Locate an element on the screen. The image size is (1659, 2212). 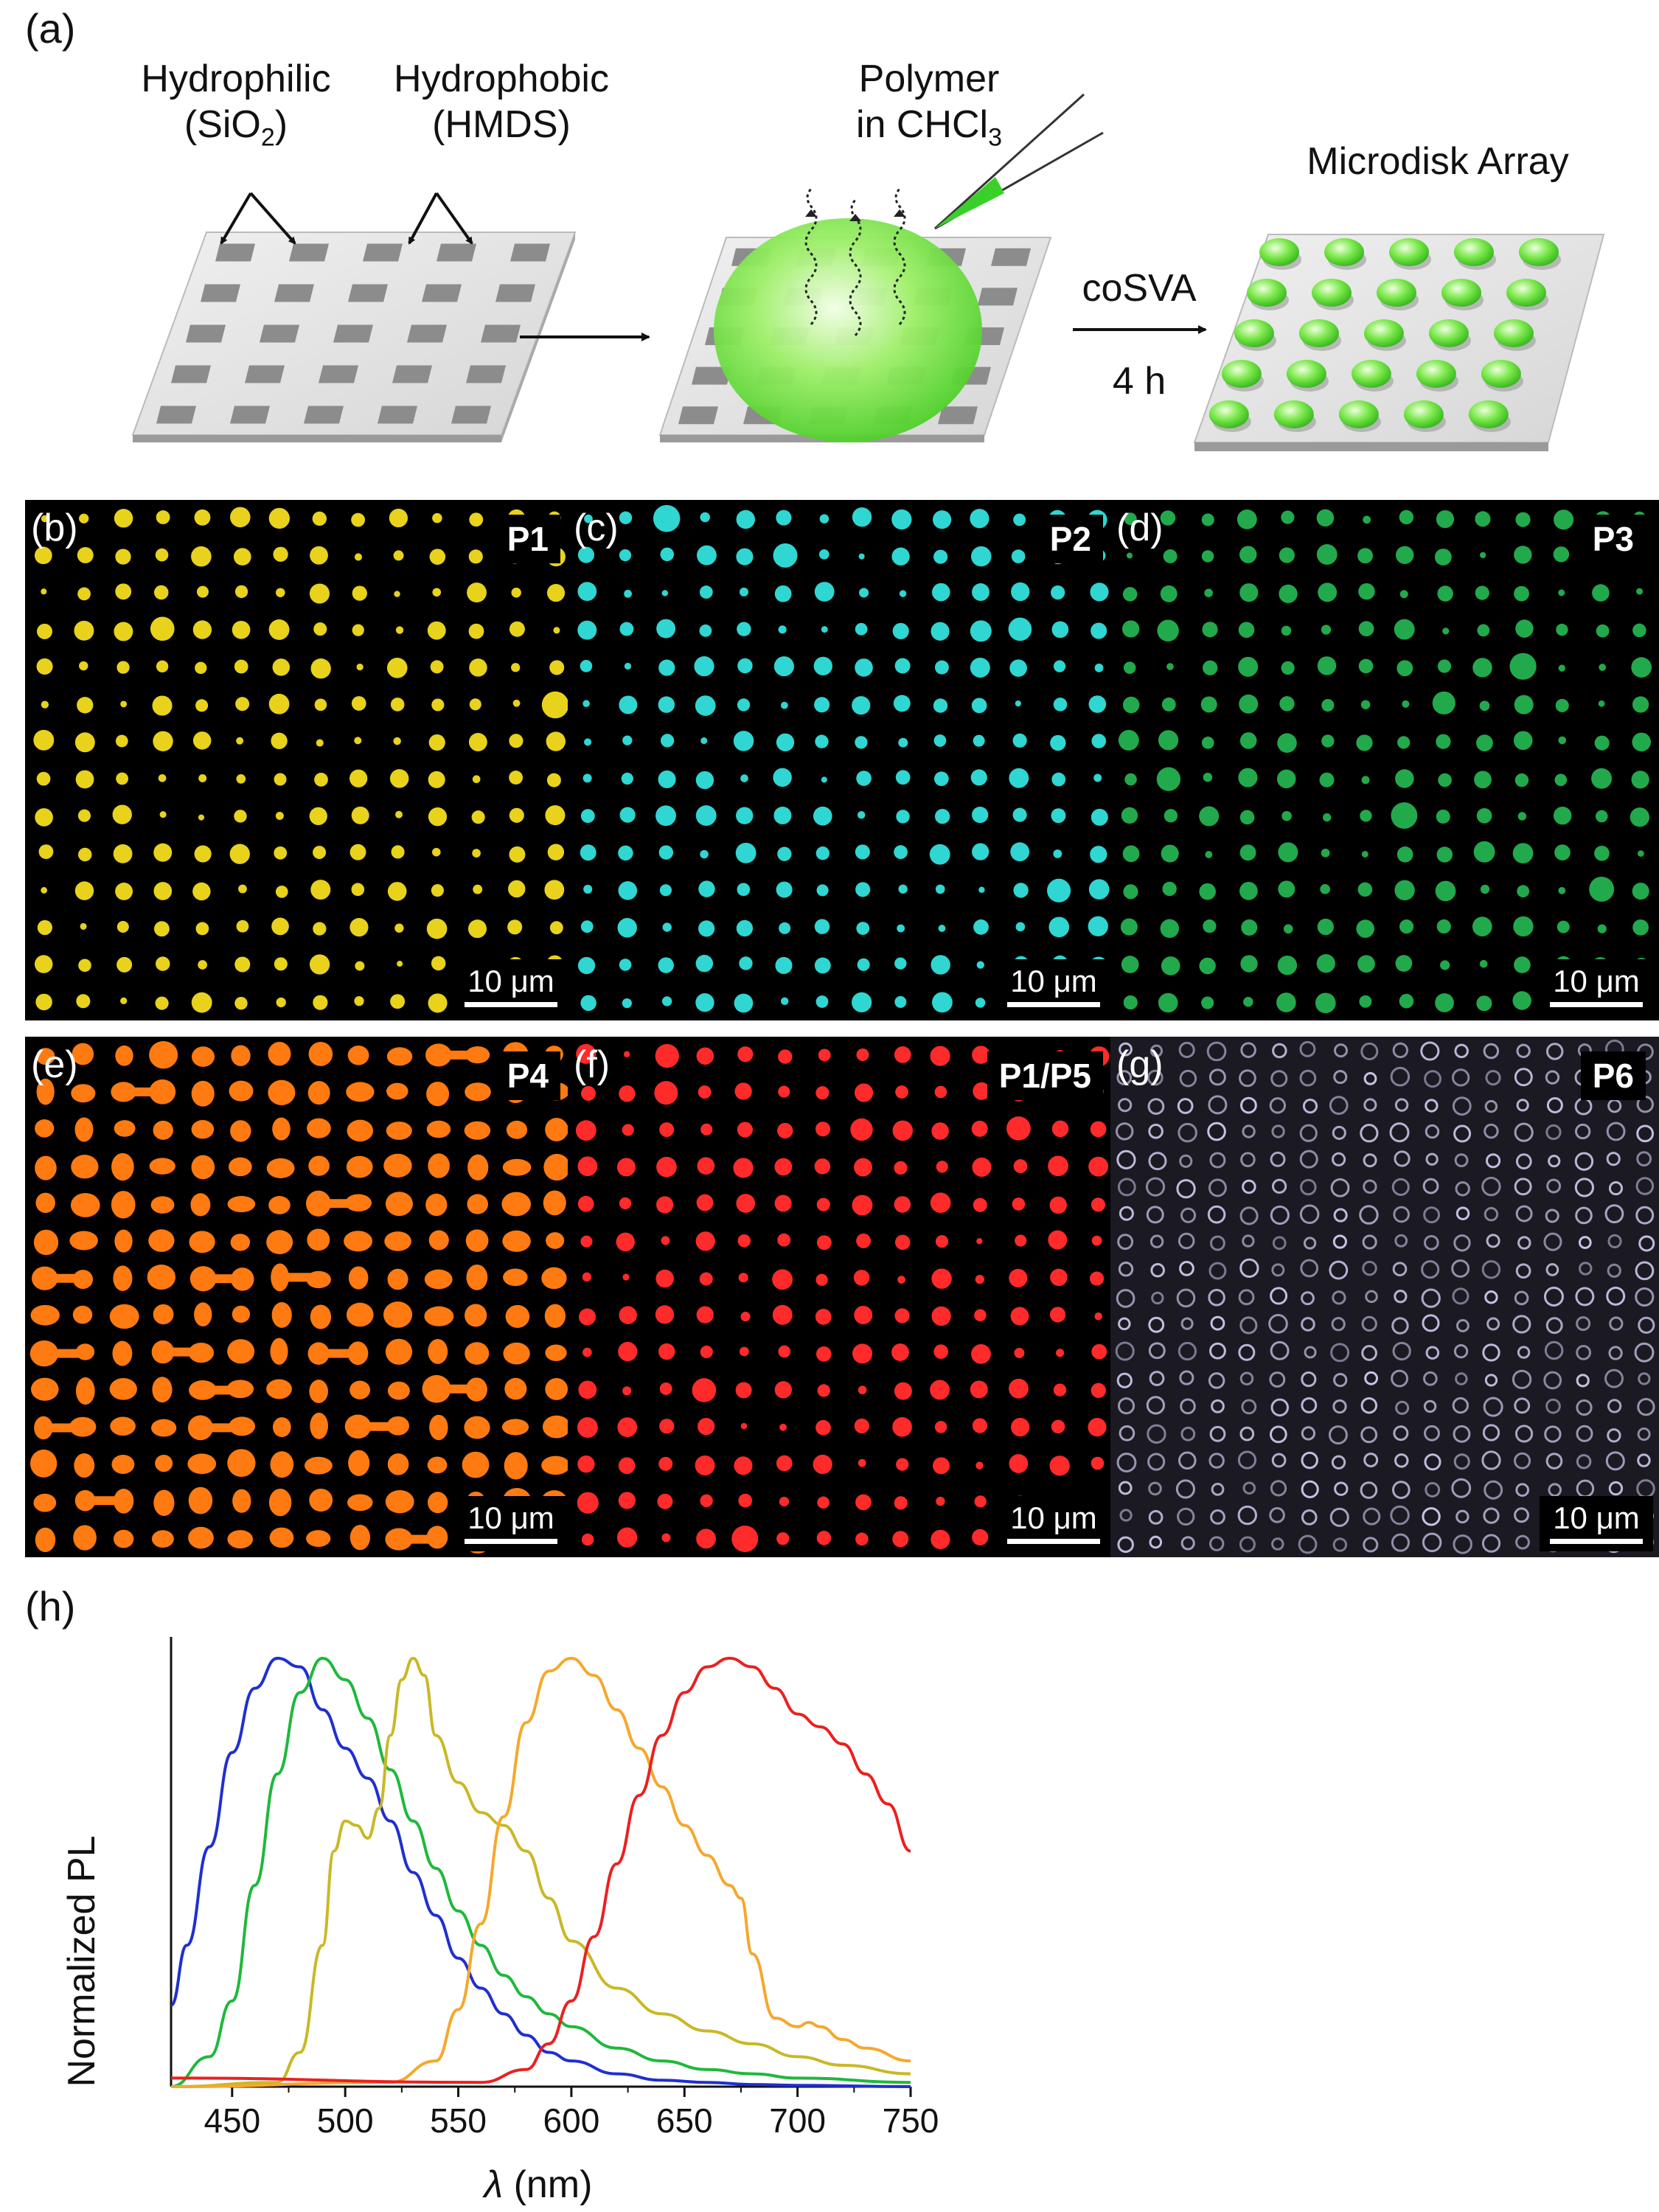
scale-bar: 10 μm is located at coordinates (1596, 1523).